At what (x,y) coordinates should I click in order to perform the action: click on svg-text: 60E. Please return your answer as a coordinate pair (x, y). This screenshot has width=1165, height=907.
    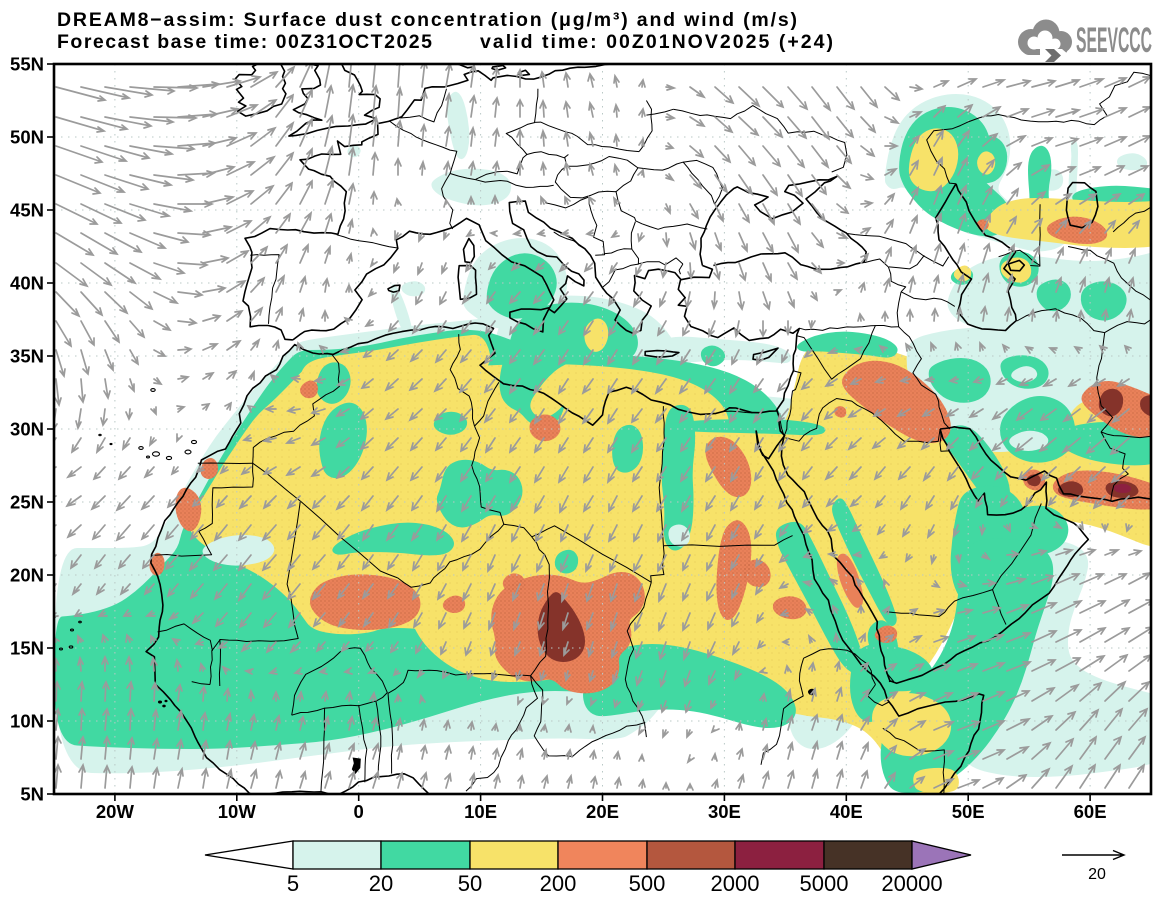
    Looking at the image, I should click on (1090, 811).